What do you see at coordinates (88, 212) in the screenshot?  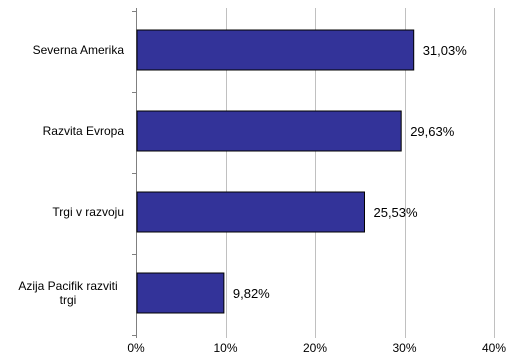 I see `category-label: Trgi v razvoju` at bounding box center [88, 212].